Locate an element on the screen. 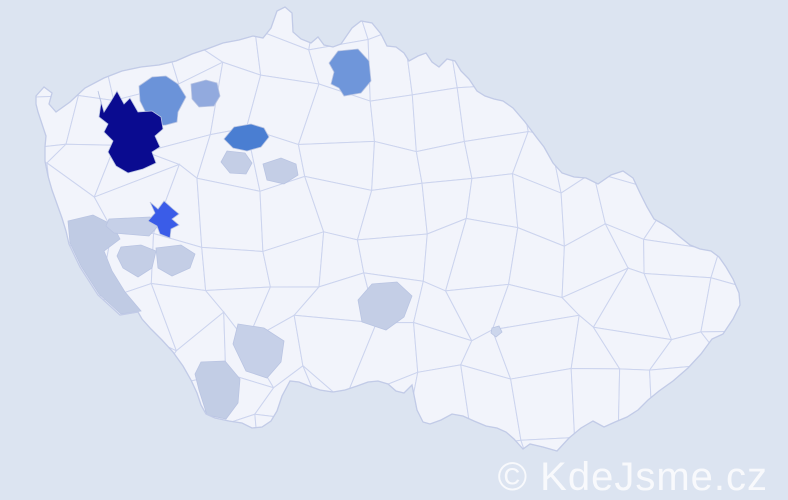 The width and height of the screenshot is (788, 500). highlighted-district-central-pale-a is located at coordinates (236, 162).